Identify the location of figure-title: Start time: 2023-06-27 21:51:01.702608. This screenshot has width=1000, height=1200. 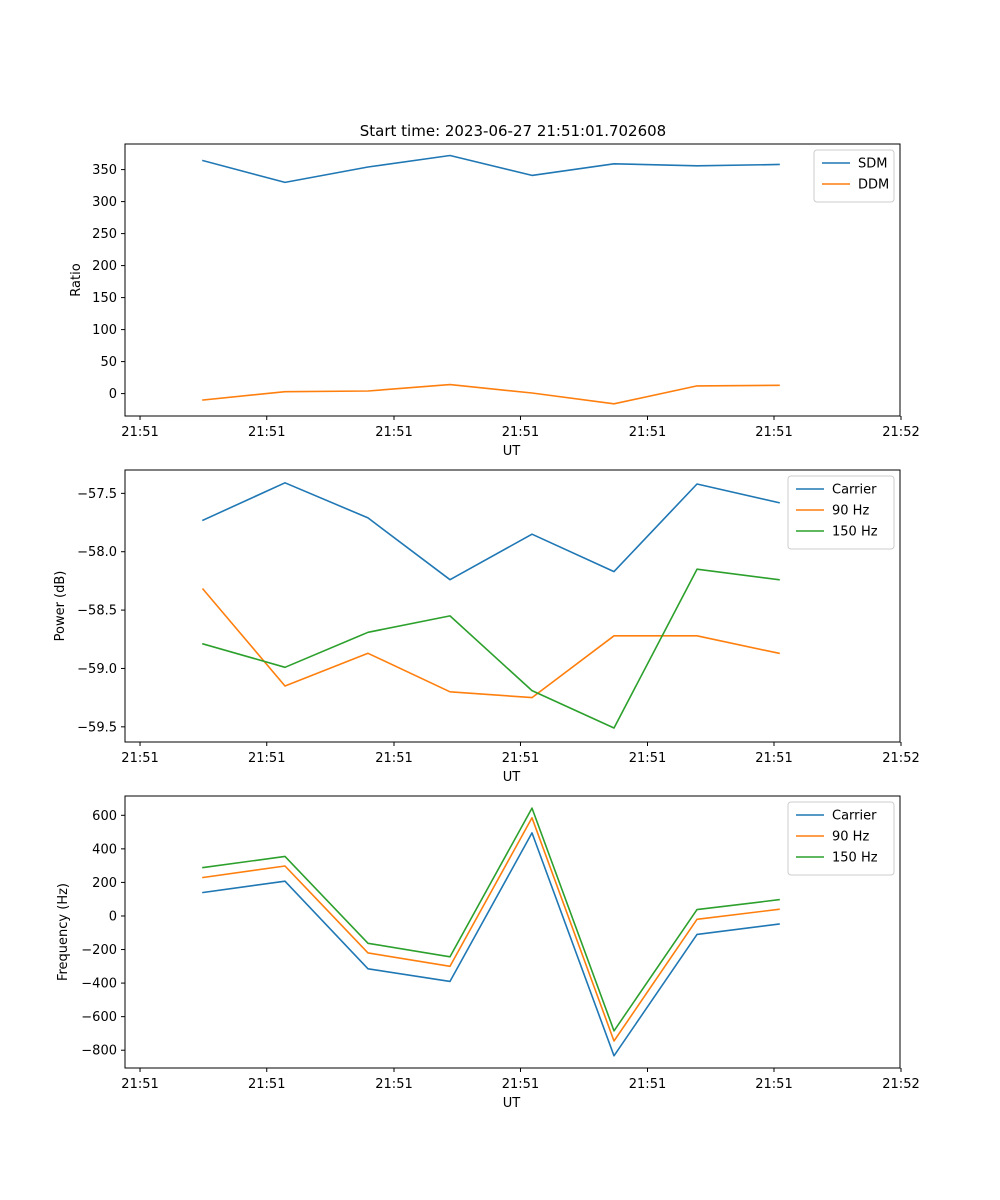
(513, 131).